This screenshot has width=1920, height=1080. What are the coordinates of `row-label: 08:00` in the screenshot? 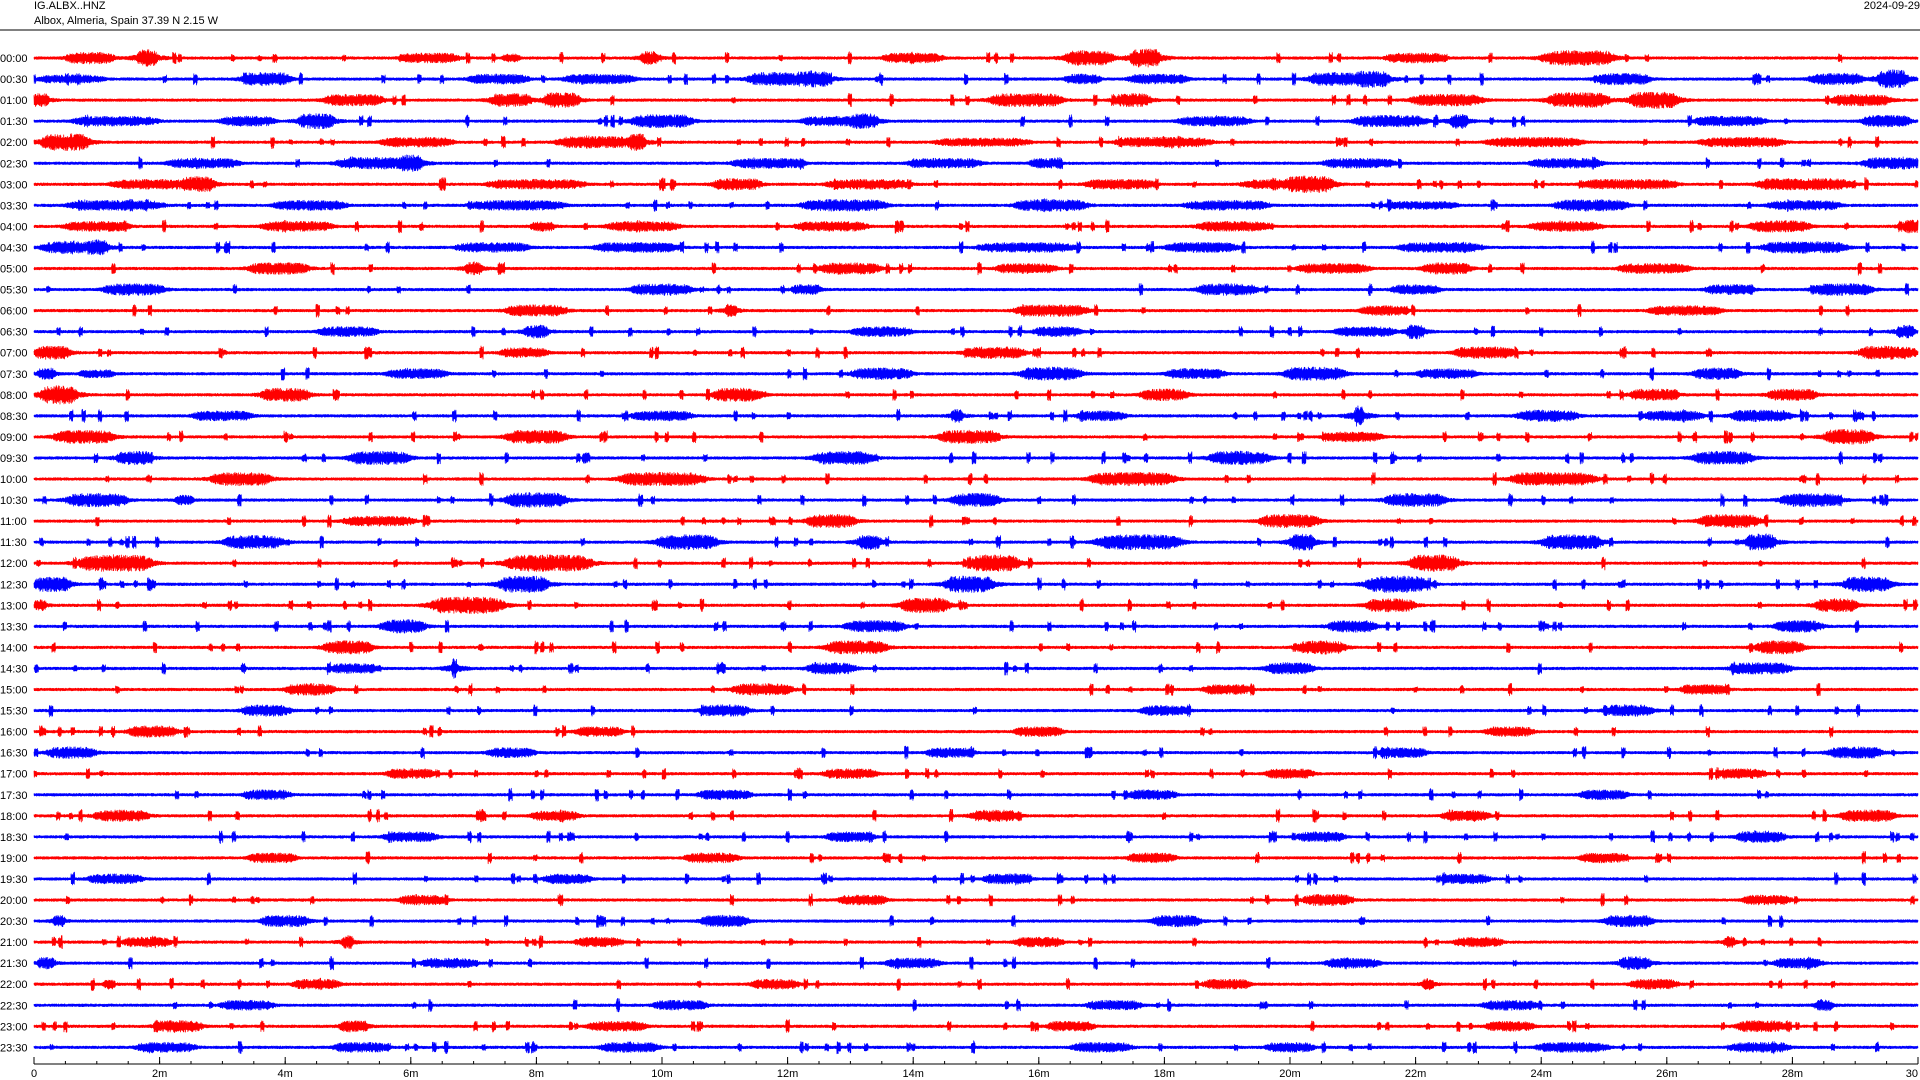 It's located at (14, 396).